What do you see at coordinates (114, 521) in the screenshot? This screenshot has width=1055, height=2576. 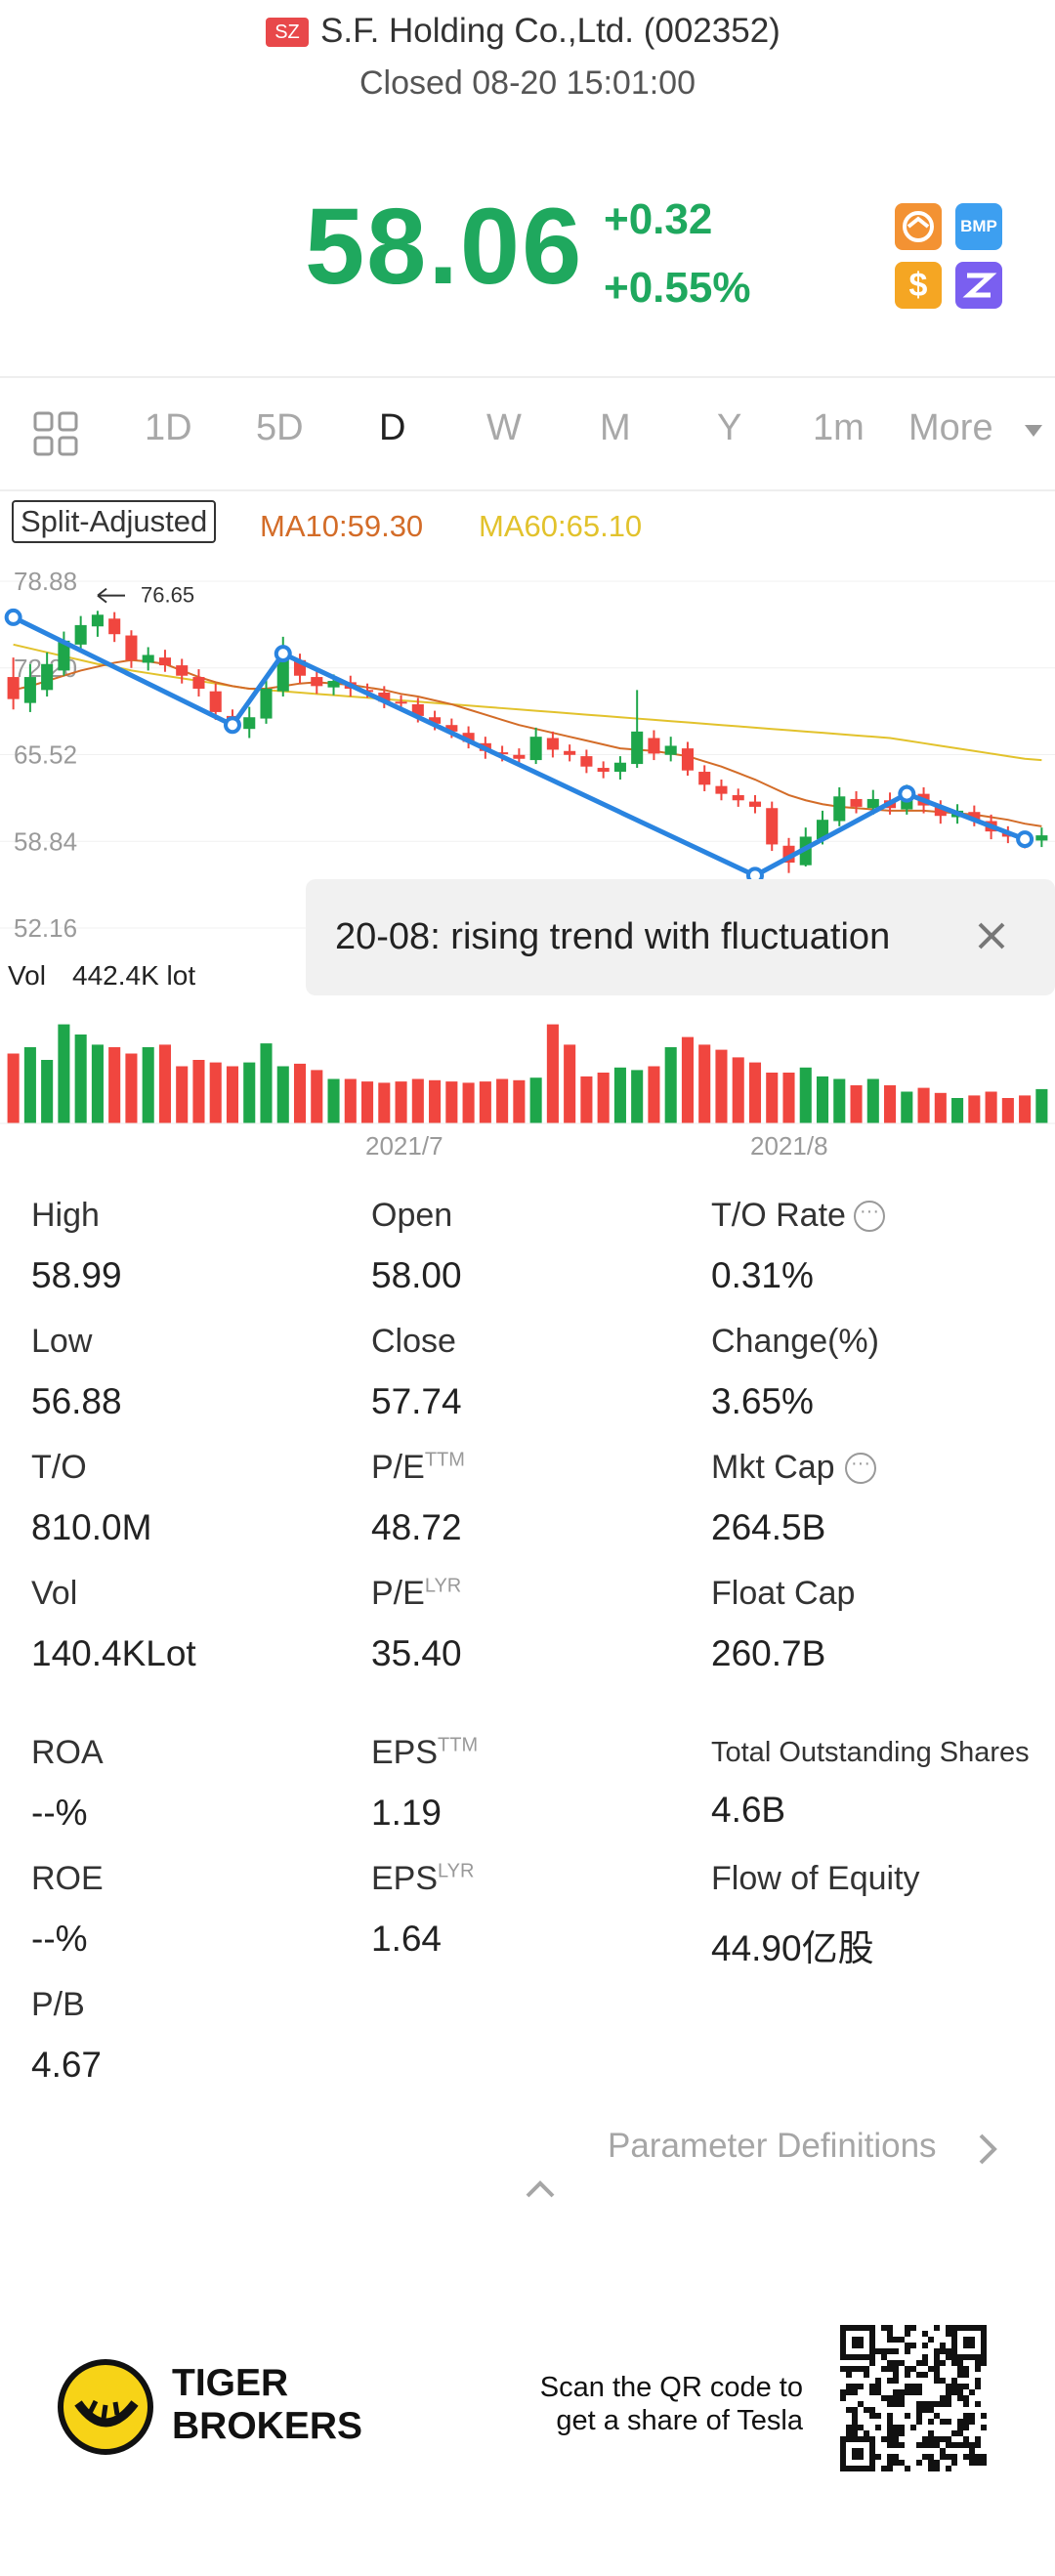 I see `split-adjusted-toggle: Split-Adjusted` at bounding box center [114, 521].